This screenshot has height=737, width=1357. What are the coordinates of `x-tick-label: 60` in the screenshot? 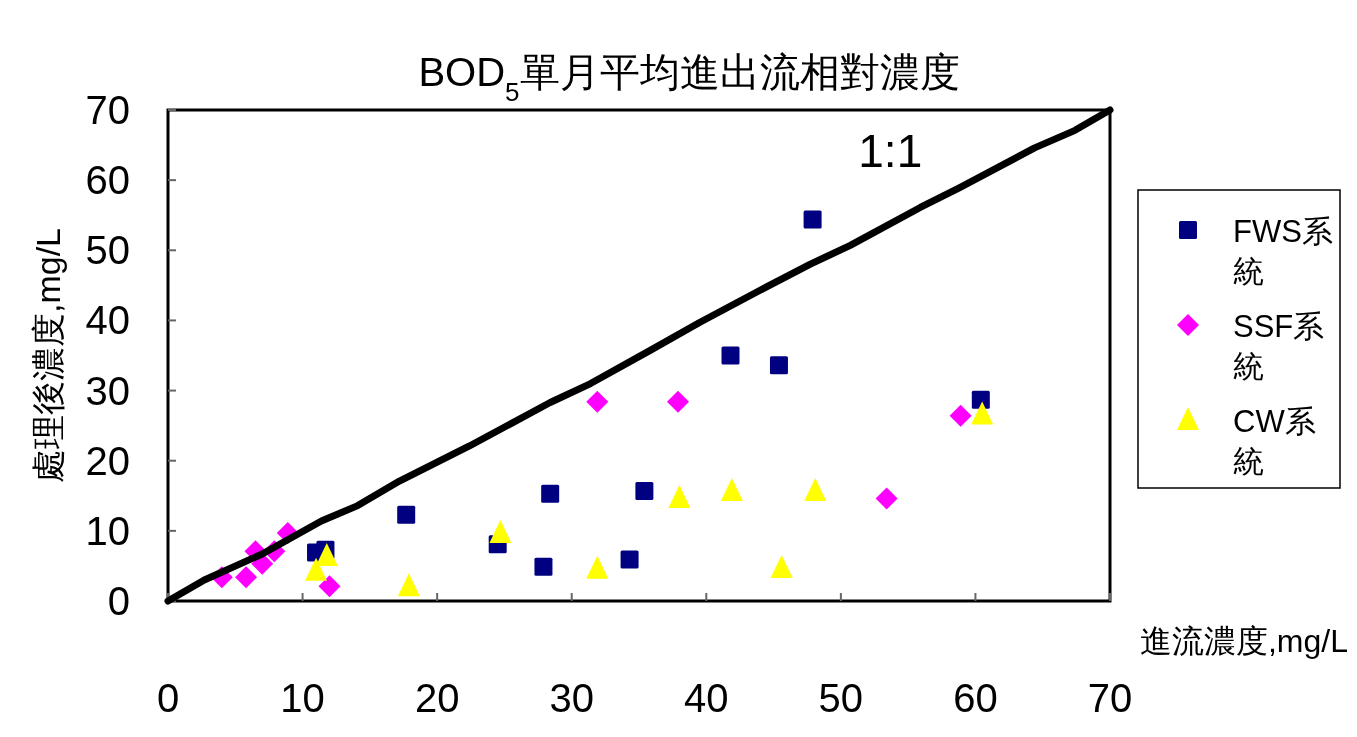 It's located at (975, 698).